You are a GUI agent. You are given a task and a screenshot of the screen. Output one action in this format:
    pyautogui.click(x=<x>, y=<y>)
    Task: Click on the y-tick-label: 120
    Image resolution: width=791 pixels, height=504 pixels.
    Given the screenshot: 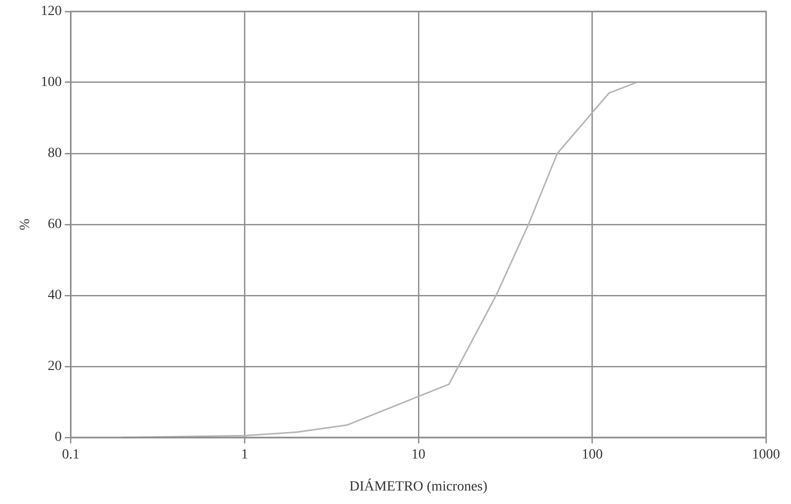 What is the action you would take?
    pyautogui.click(x=51, y=12)
    